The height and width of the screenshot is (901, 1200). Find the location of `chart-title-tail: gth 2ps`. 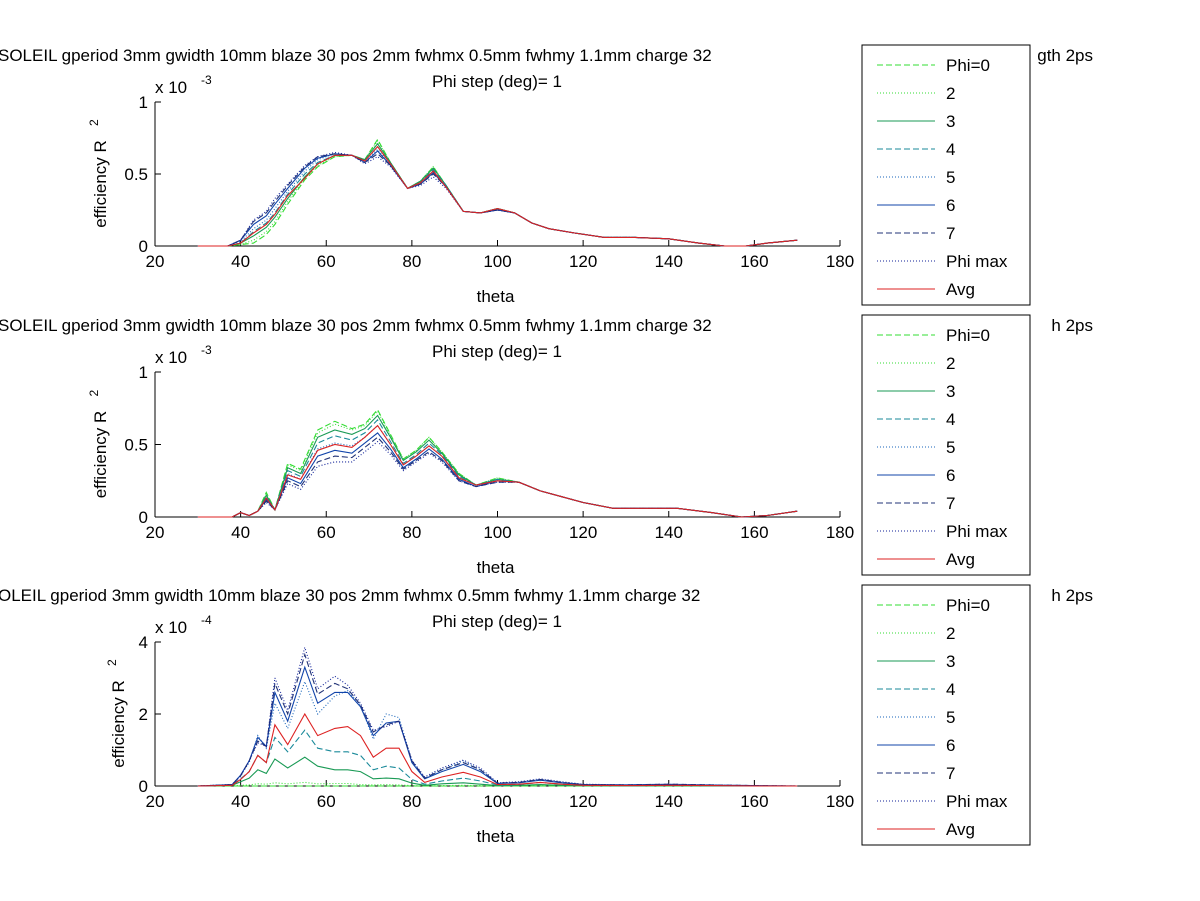

chart-title-tail: gth 2ps is located at coordinates (1065, 55).